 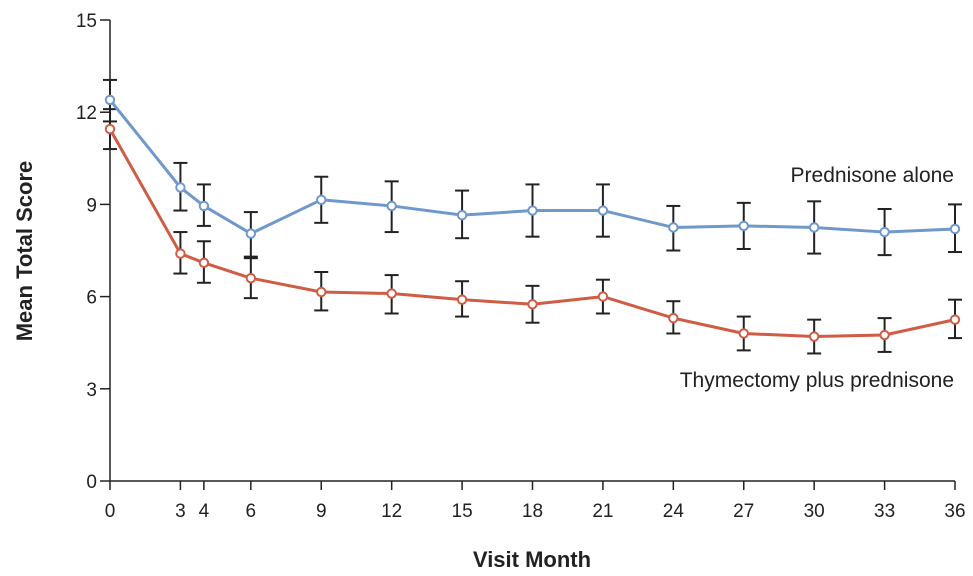 I want to click on y-tick-label-12: 12, so click(x=86, y=113).